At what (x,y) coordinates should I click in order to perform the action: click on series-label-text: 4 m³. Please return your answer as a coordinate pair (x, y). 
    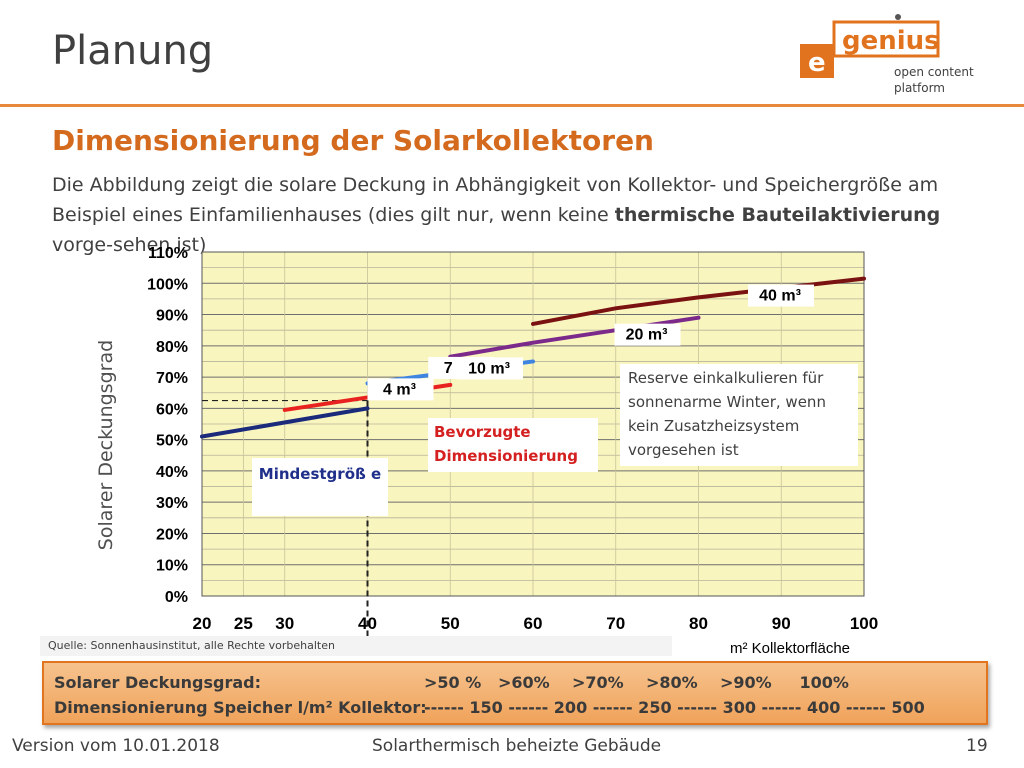
    Looking at the image, I should click on (399, 389).